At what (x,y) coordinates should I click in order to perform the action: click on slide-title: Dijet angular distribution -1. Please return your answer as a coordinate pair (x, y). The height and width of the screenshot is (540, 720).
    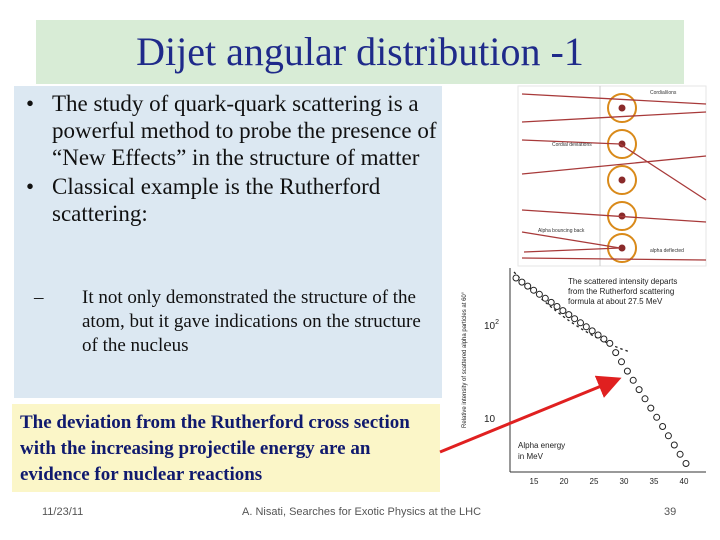
    Looking at the image, I should click on (360, 51).